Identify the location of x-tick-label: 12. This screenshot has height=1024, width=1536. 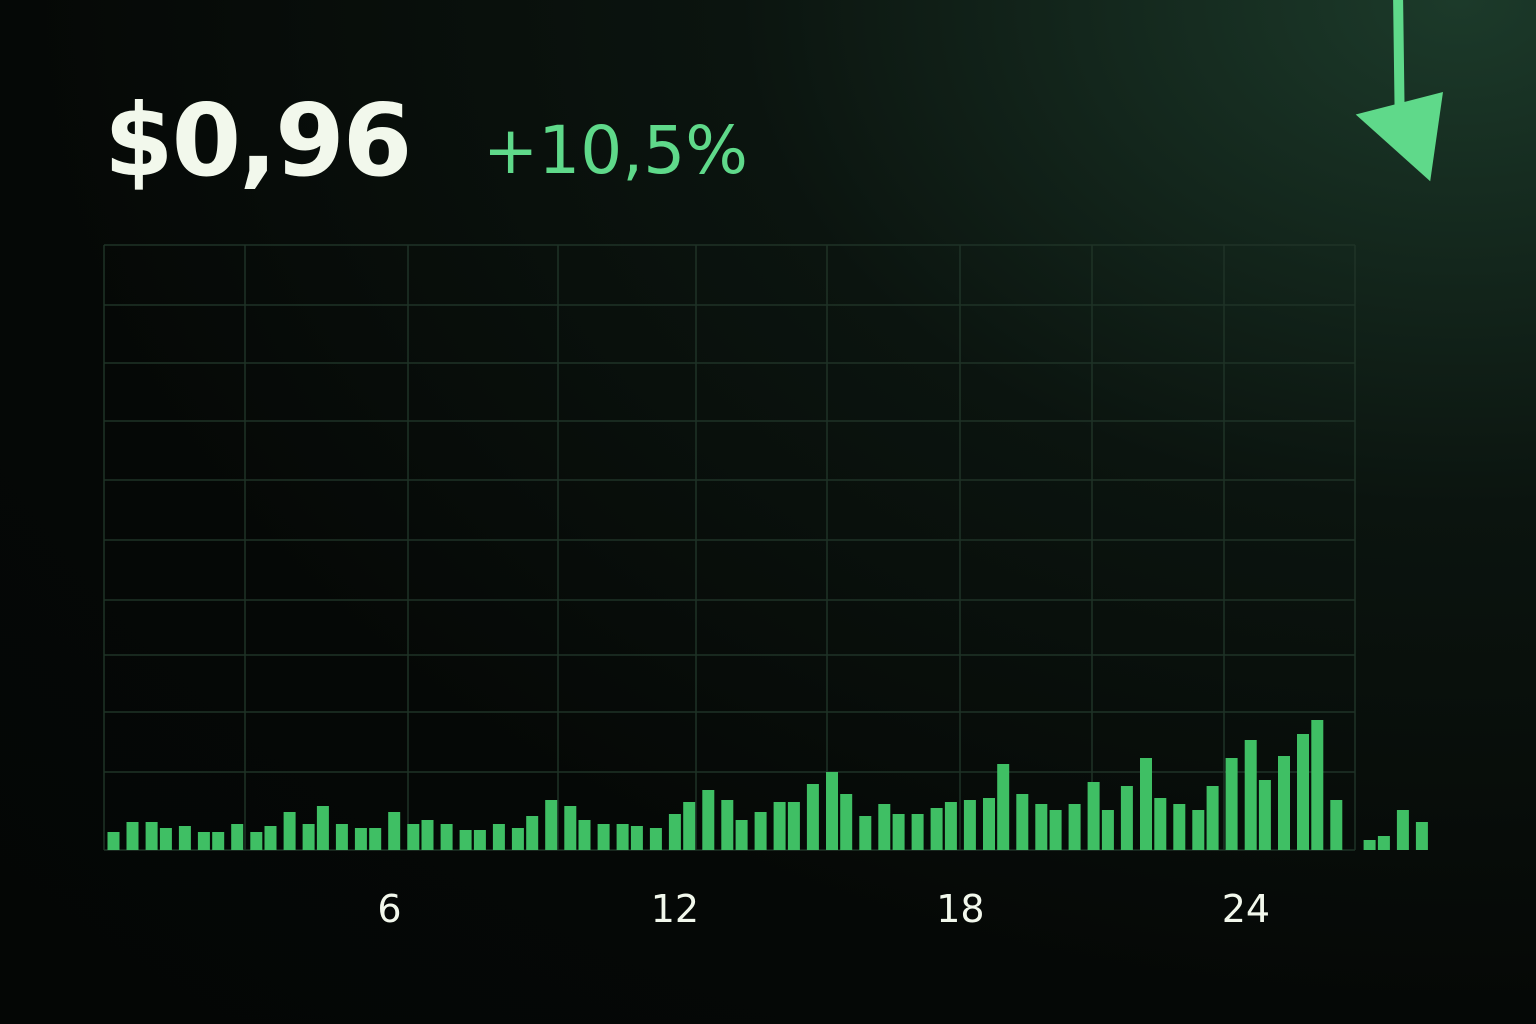
(675, 909).